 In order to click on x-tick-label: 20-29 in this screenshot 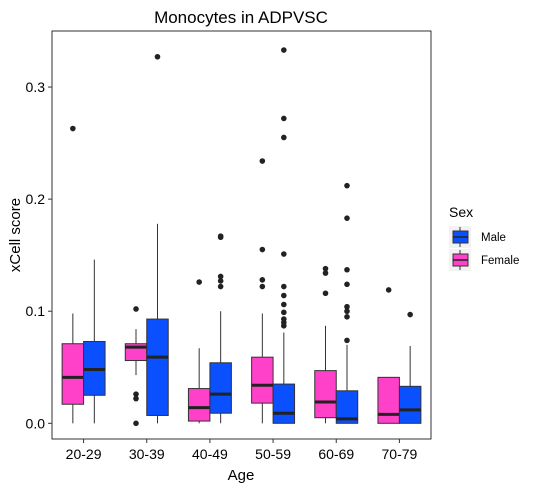, I will do `click(84, 454)`.